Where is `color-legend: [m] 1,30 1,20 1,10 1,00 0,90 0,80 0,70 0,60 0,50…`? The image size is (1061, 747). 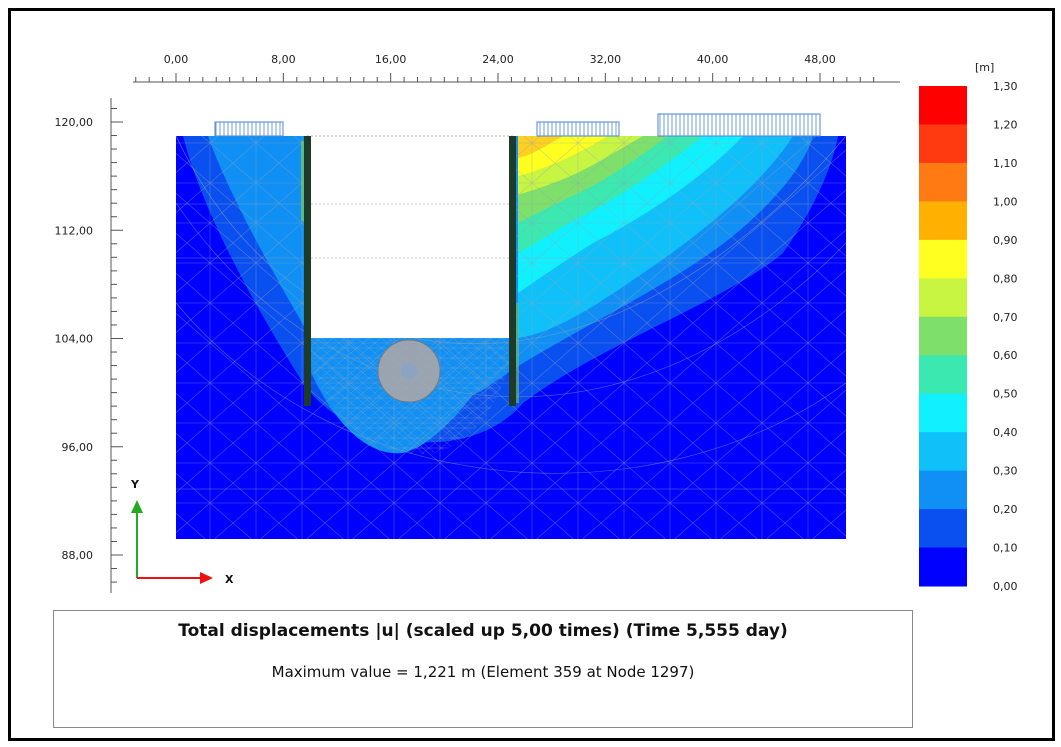
color-legend: [m] 1,30 1,20 1,10 1,00 0,90 0,80 0,70 0,60 0,50… is located at coordinates (968, 327).